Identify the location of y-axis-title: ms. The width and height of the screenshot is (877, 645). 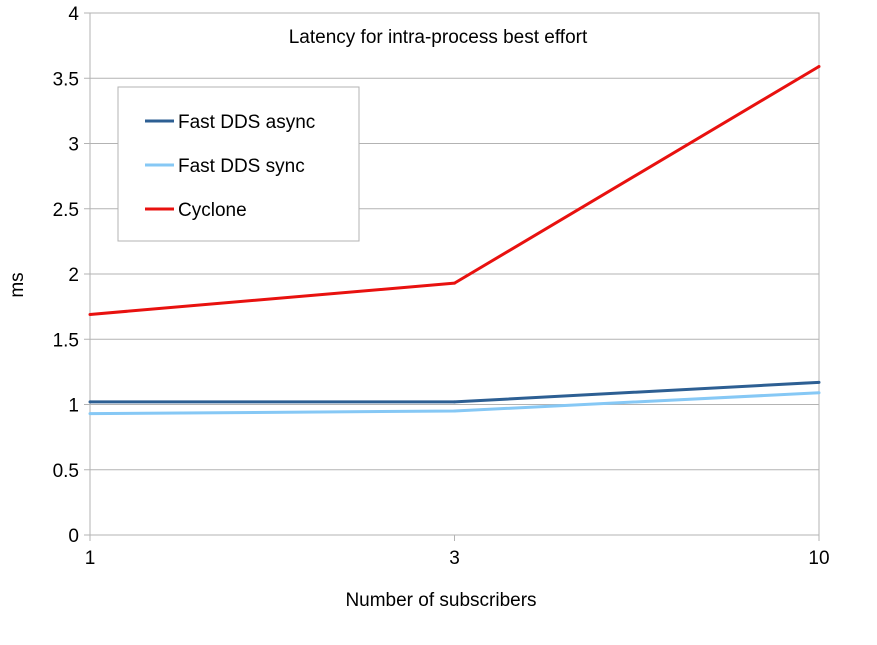
(17, 284).